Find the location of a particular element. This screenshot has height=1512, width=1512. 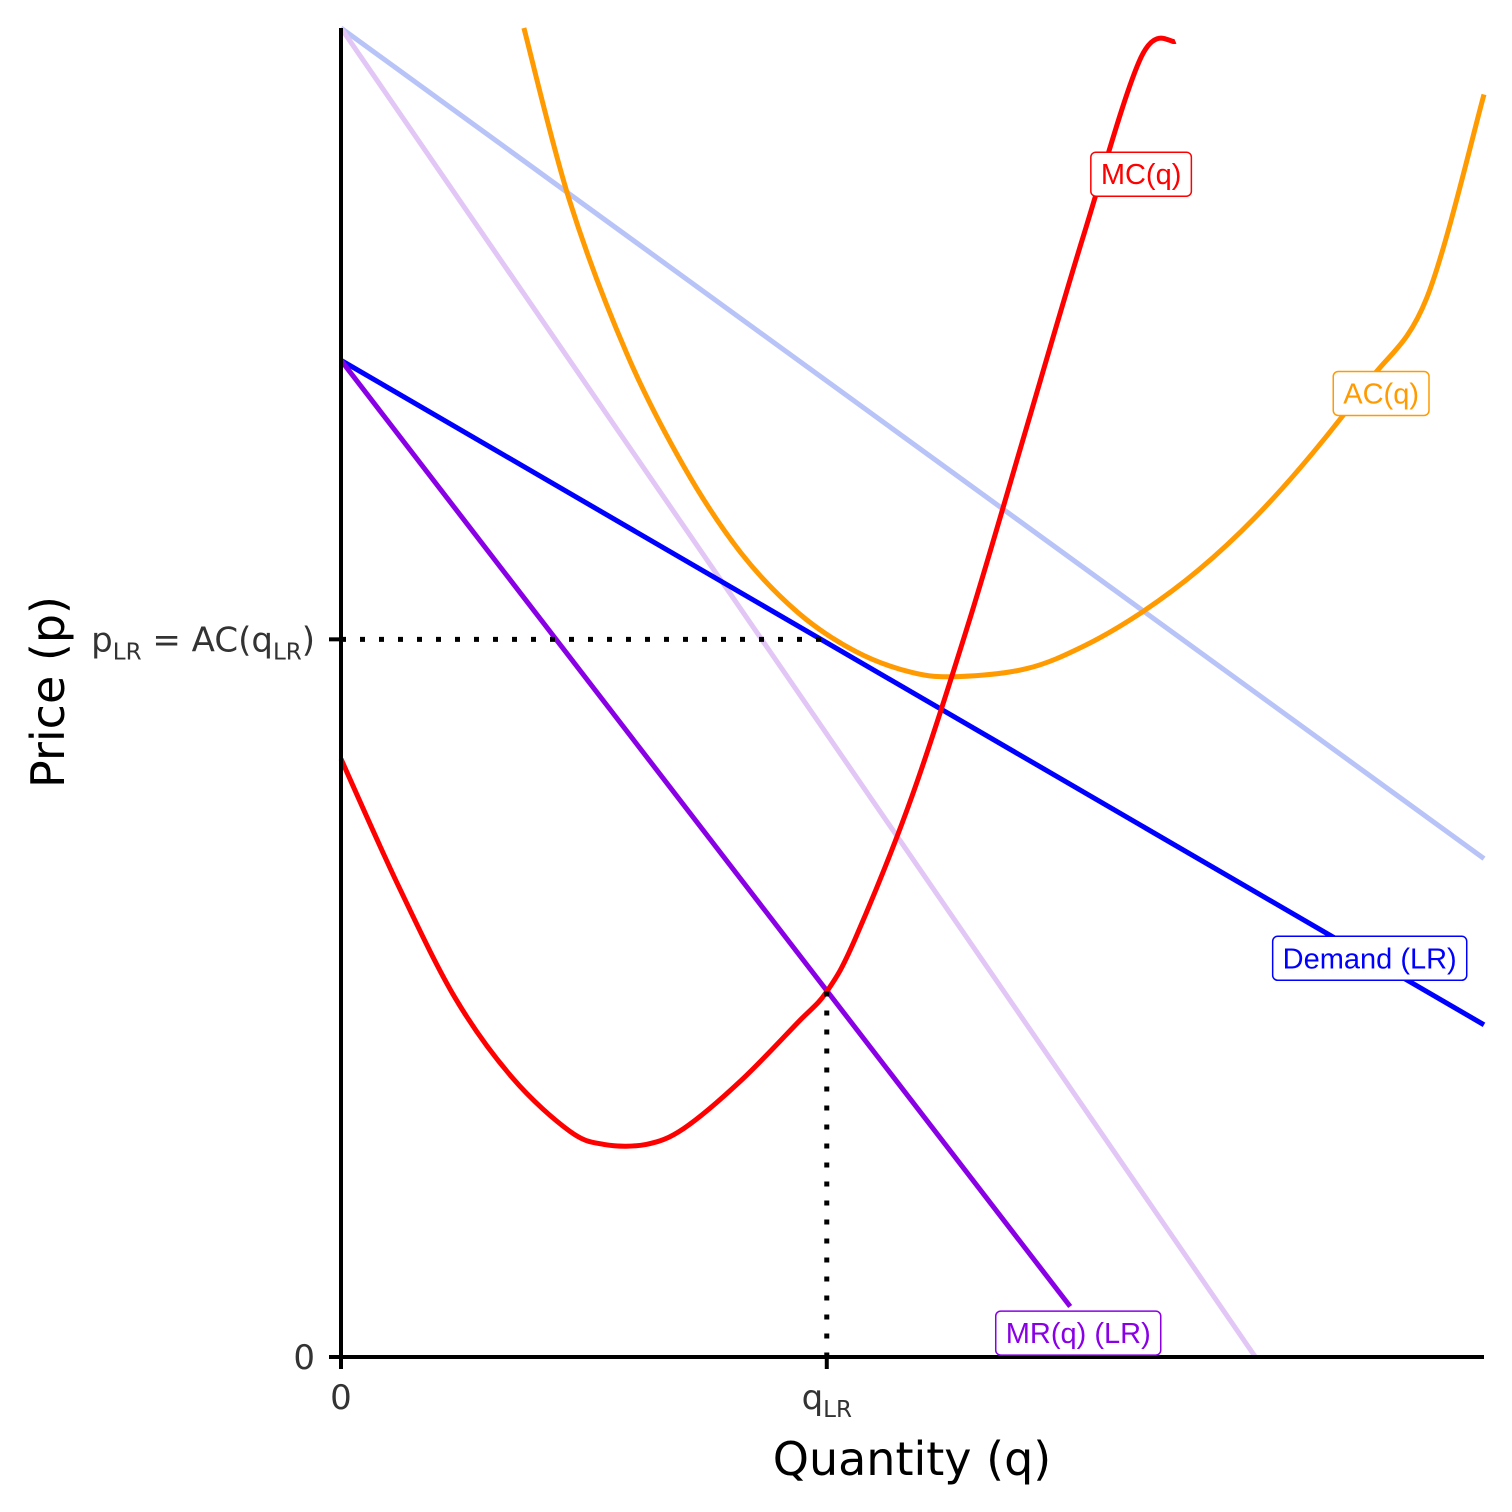

label-demand-lr: Demand (LR) is located at coordinates (1369, 958).